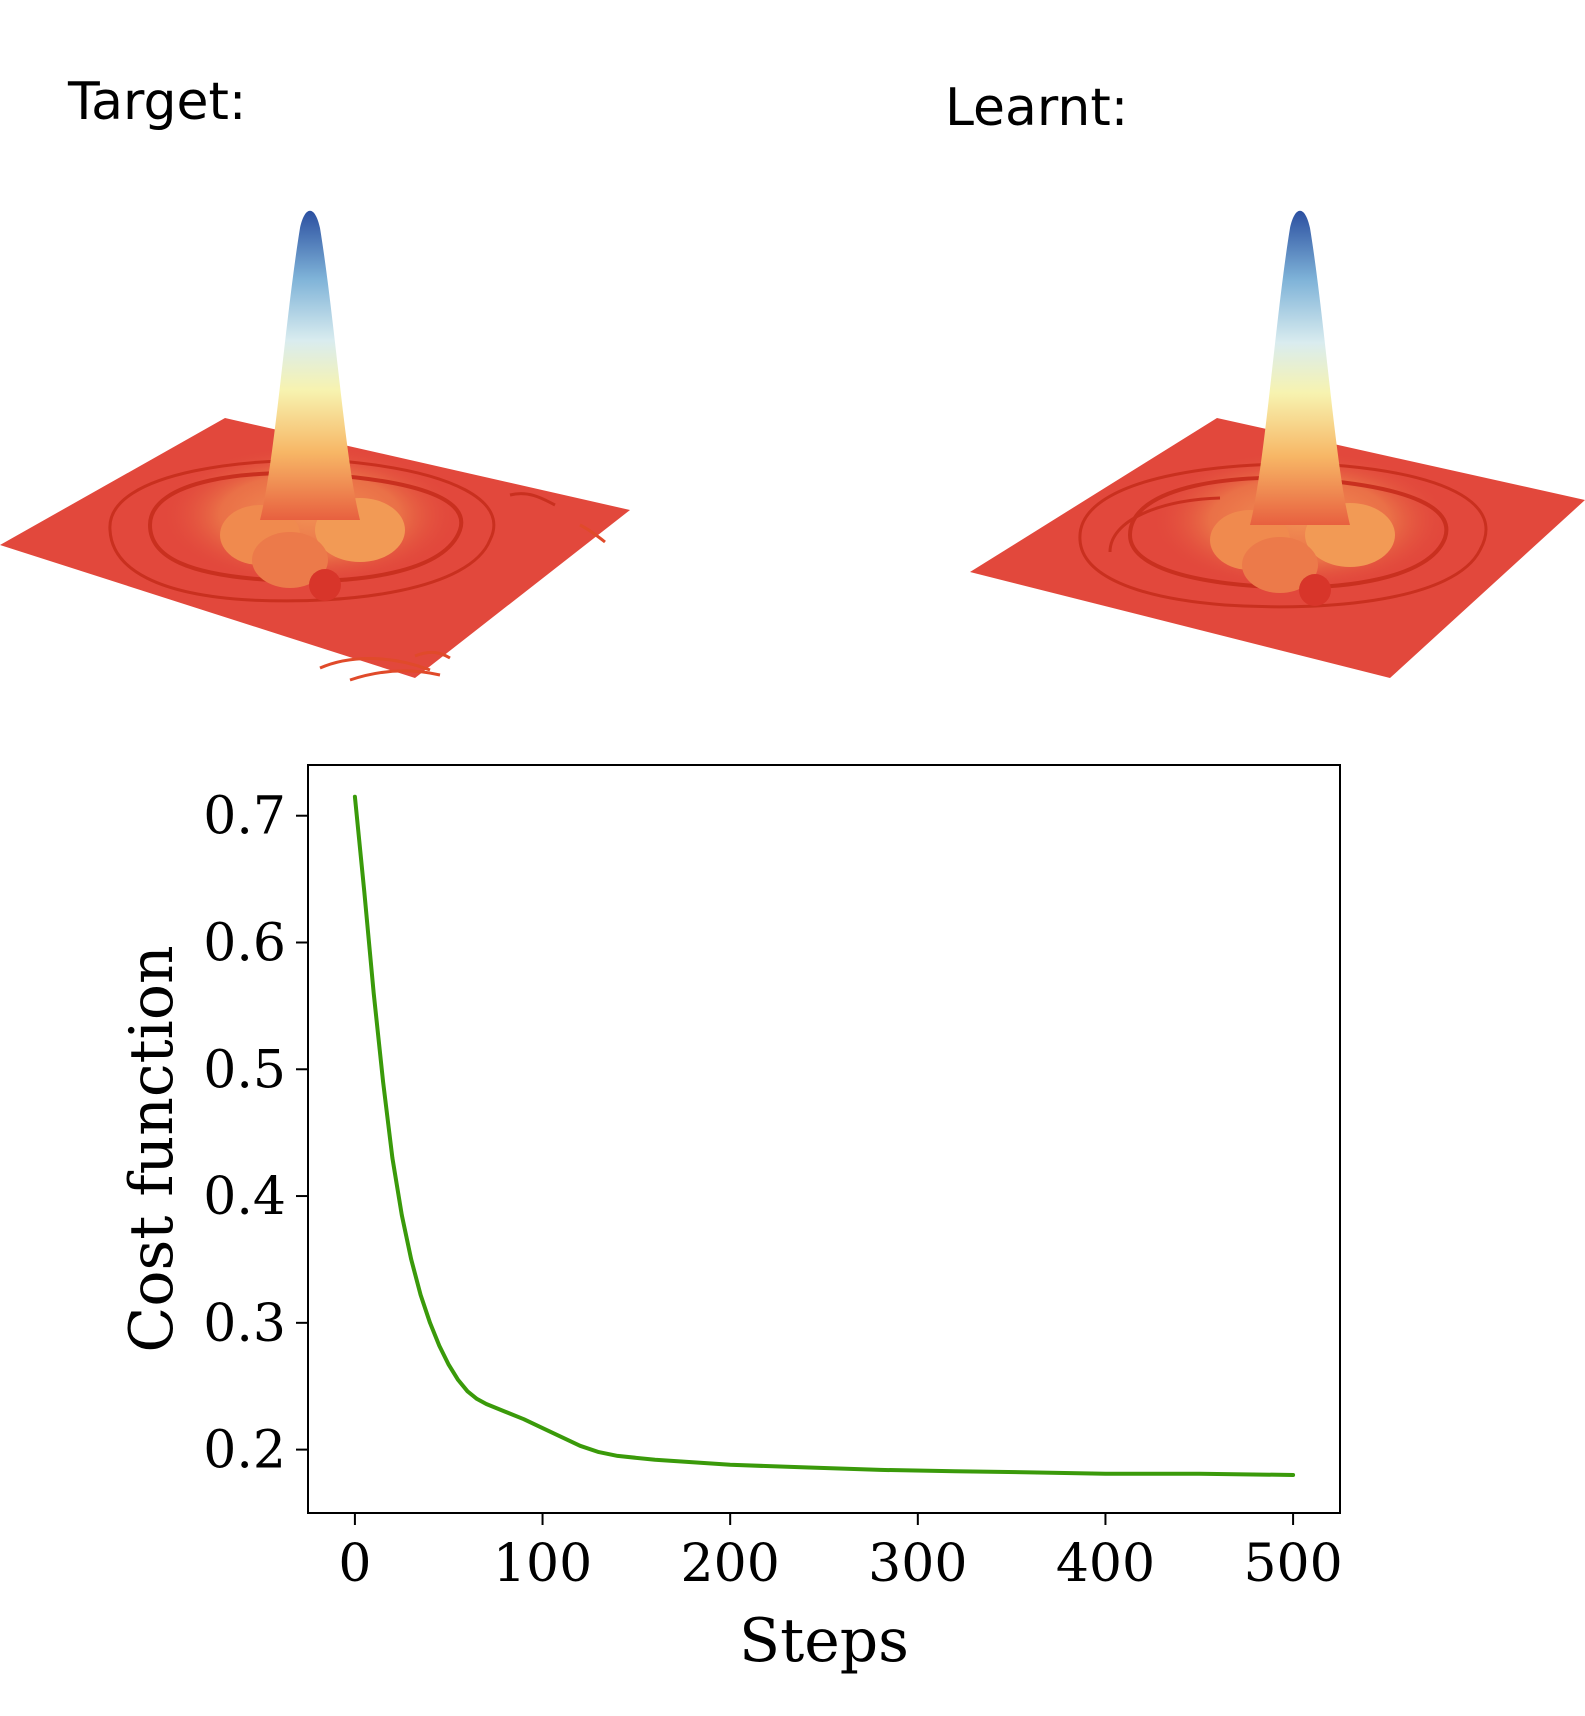 This screenshot has height=1716, width=1585. What do you see at coordinates (244, 1451) in the screenshot?
I see `y-tick-label: 0.2` at bounding box center [244, 1451].